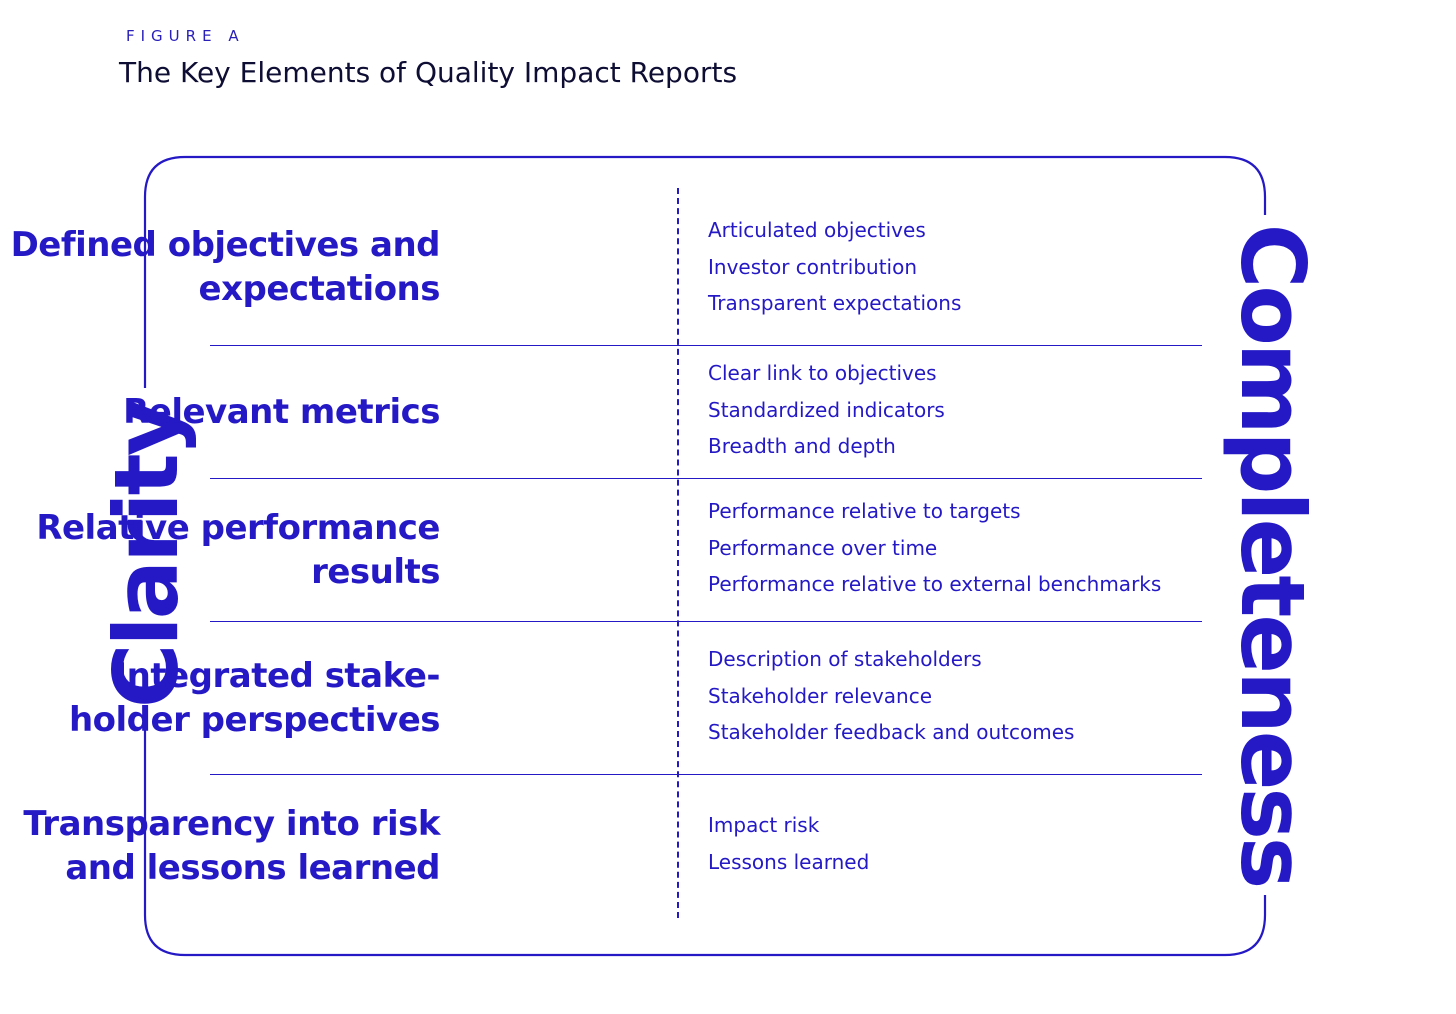  What do you see at coordinates (820, 695) in the screenshot?
I see `list-item: Stakeholder relevance` at bounding box center [820, 695].